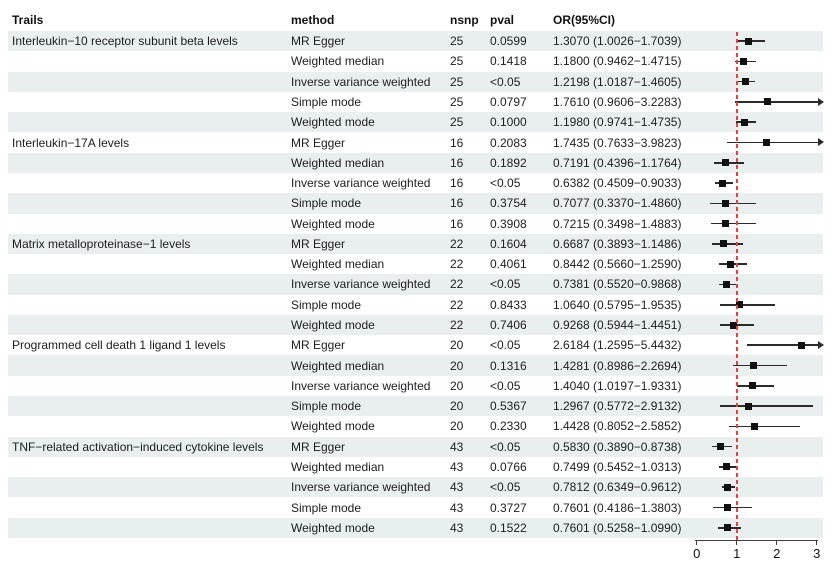 The height and width of the screenshot is (568, 831). I want to click on or-ci-value: 0.7381 (0.5520−0.9868), so click(617, 284).